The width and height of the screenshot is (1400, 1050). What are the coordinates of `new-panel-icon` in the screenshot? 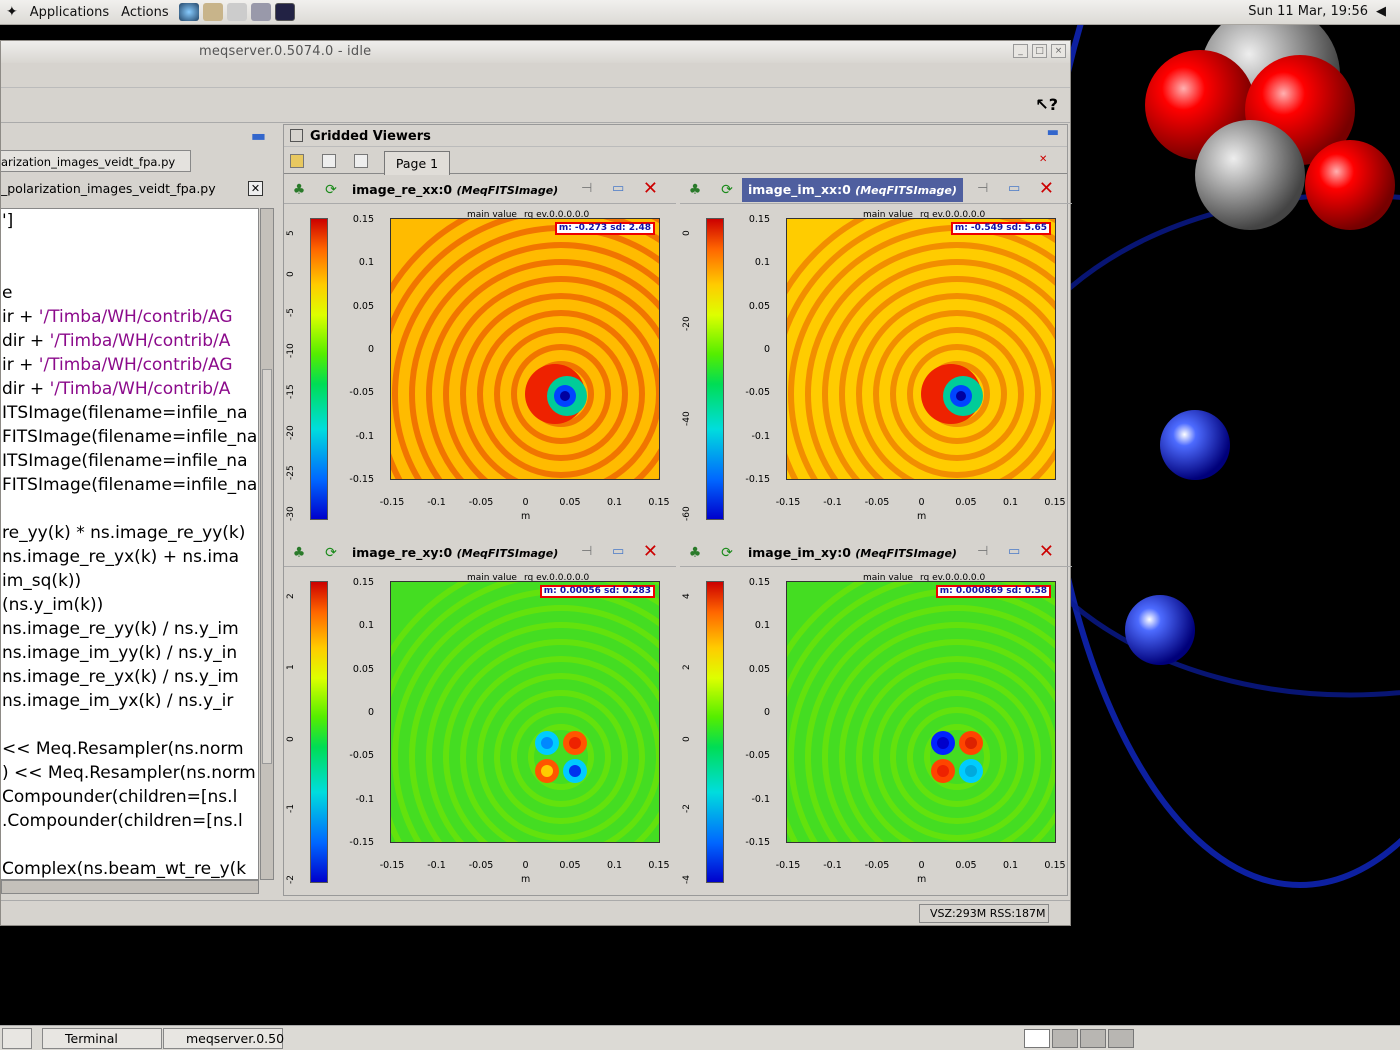 It's located at (329, 161).